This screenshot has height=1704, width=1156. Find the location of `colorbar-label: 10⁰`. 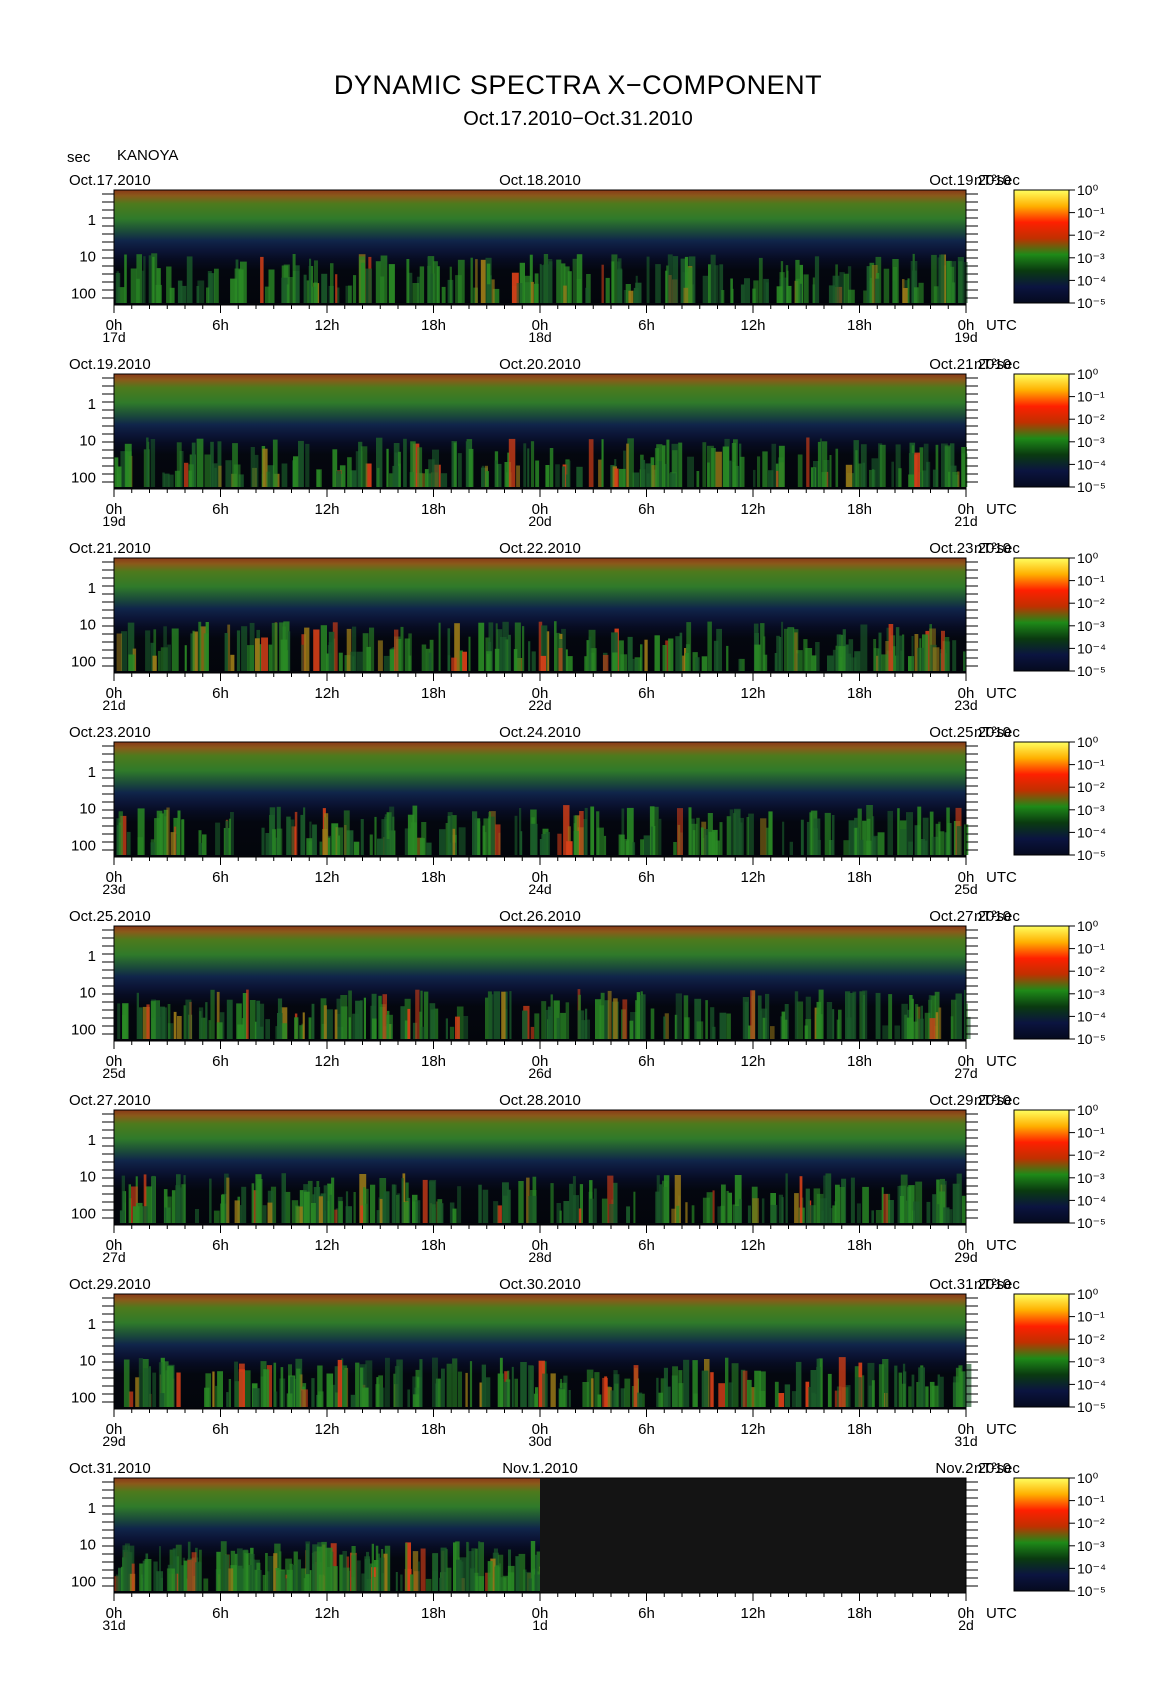

colorbar-label: 10⁰ is located at coordinates (1088, 1478).